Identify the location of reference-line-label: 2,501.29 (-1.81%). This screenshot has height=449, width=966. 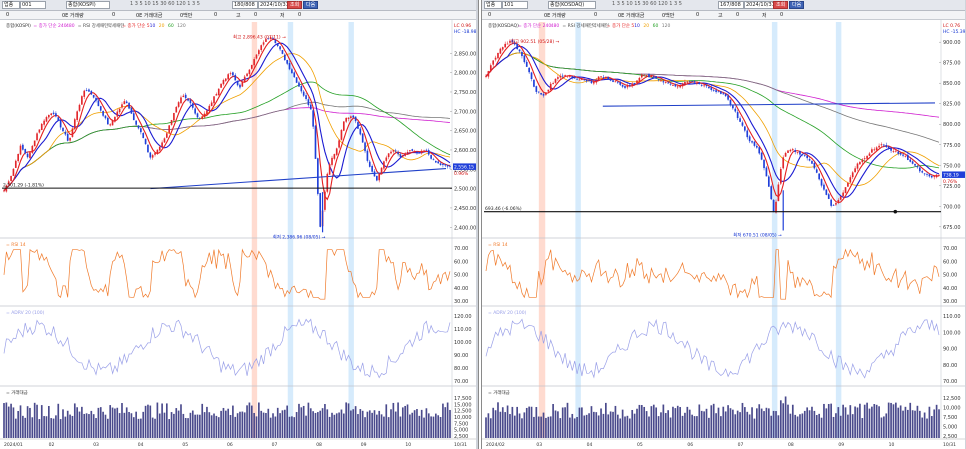
(23, 186).